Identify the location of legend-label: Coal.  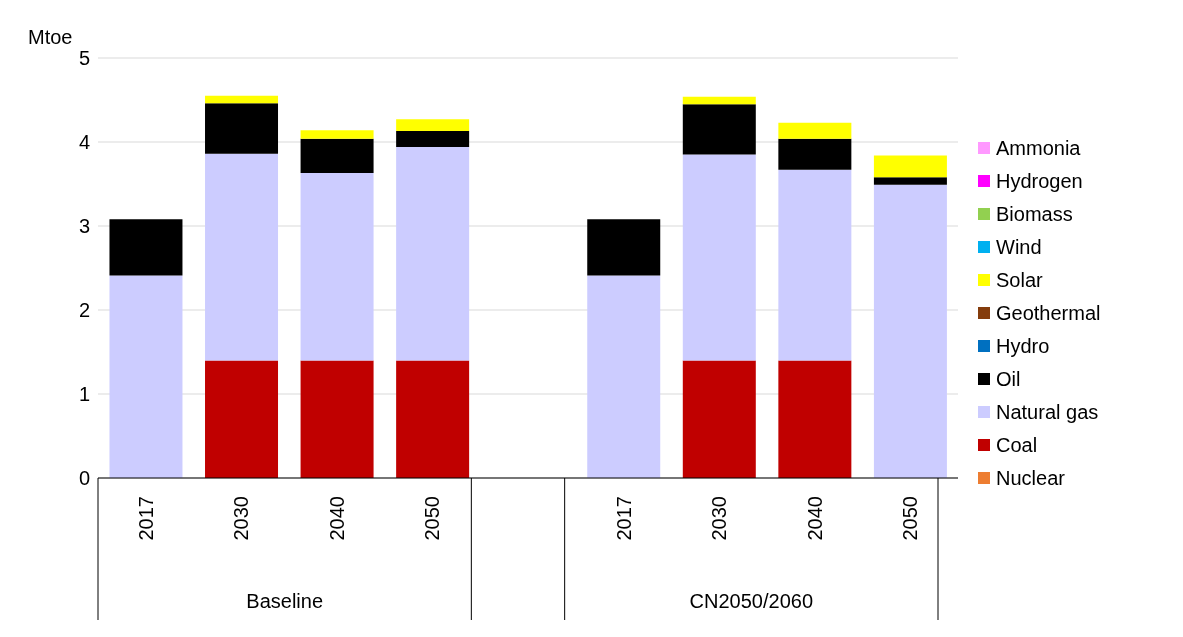
(1017, 445).